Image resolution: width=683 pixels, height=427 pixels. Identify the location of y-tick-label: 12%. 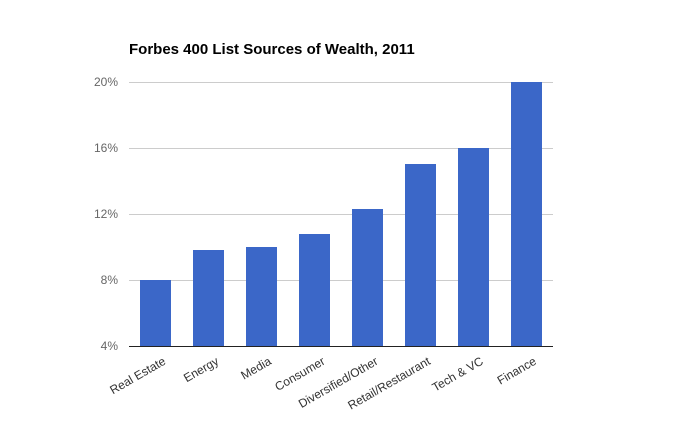
(105, 214).